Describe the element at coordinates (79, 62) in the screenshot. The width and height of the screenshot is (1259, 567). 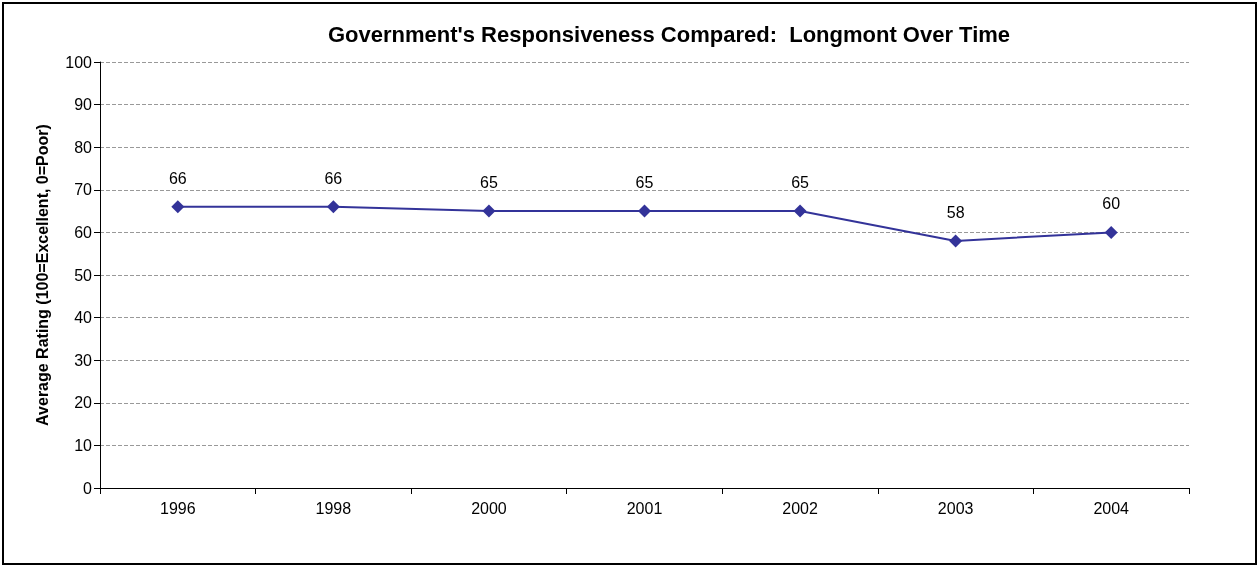
I see `y-tick-label: 100` at that location.